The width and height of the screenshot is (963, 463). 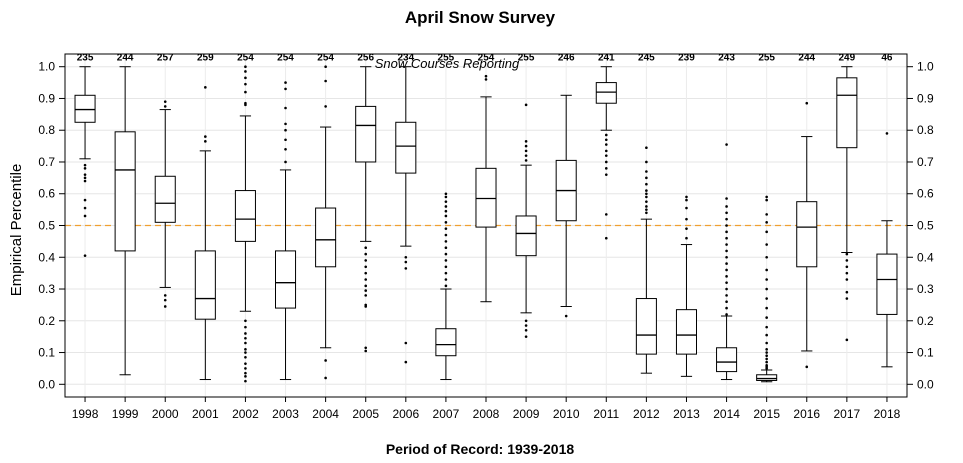 I want to click on x-tick-label: 2001, so click(x=205, y=414).